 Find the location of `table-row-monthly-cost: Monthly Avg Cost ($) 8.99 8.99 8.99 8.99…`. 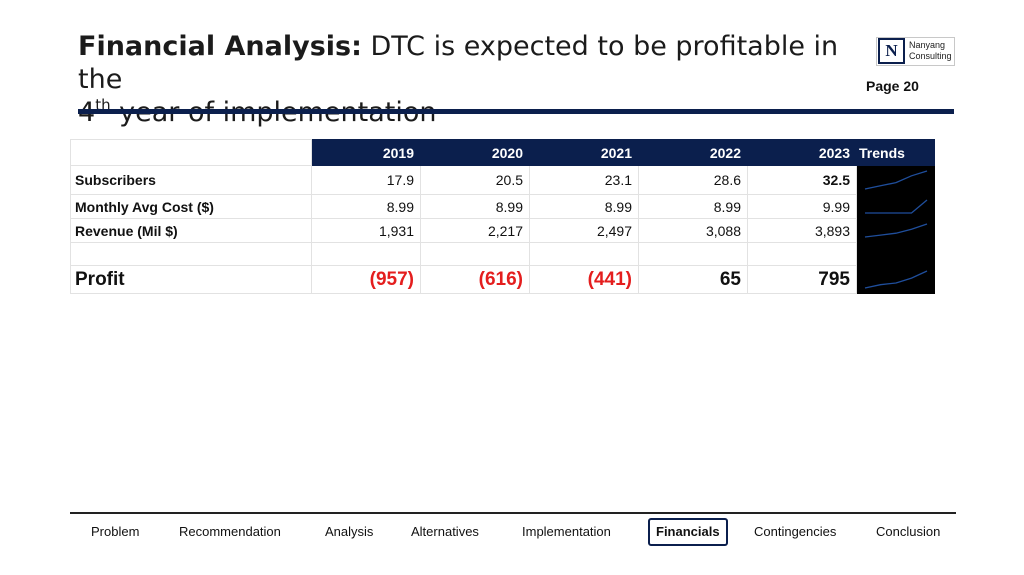

table-row-monthly-cost: Monthly Avg Cost ($) 8.99 8.99 8.99 8.99… is located at coordinates (502, 206).